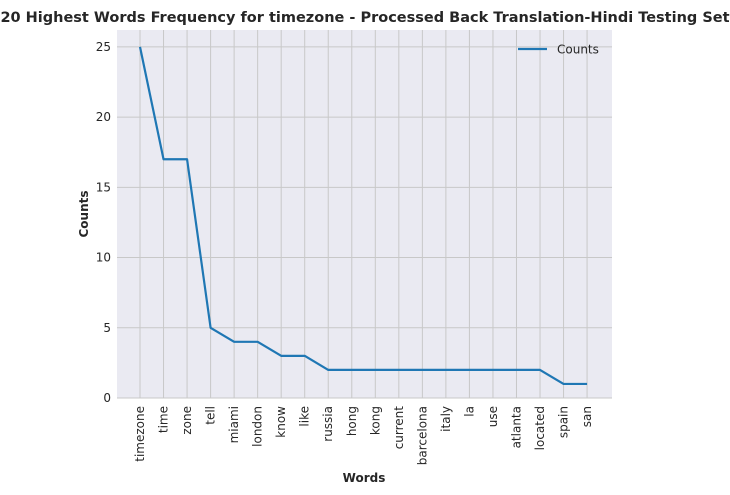 This screenshot has height=495, width=730. What do you see at coordinates (103, 258) in the screenshot?
I see `y-tick-label: 10` at bounding box center [103, 258].